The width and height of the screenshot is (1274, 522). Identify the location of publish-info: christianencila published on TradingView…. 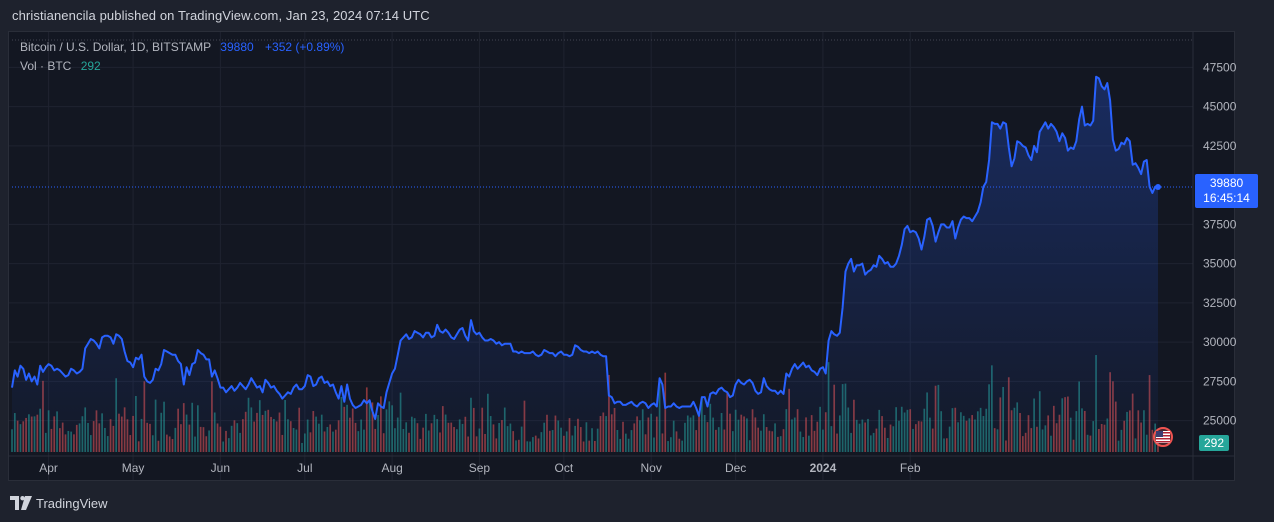
(221, 15).